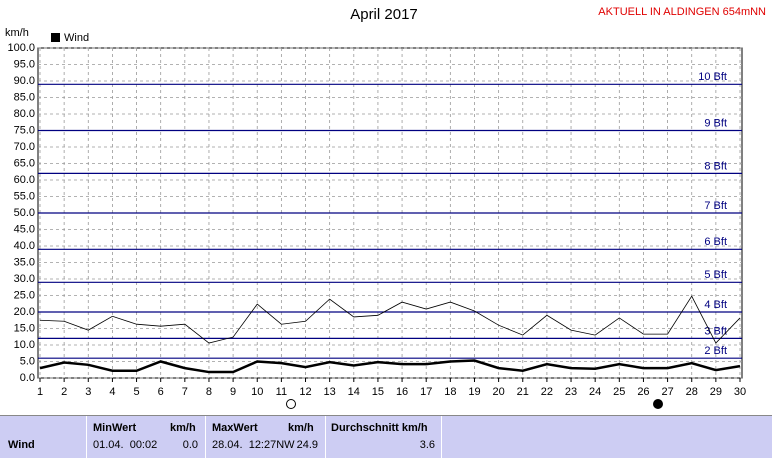 This screenshot has height=458, width=772. What do you see at coordinates (384, 14) in the screenshot?
I see `chart-title: April 2017` at bounding box center [384, 14].